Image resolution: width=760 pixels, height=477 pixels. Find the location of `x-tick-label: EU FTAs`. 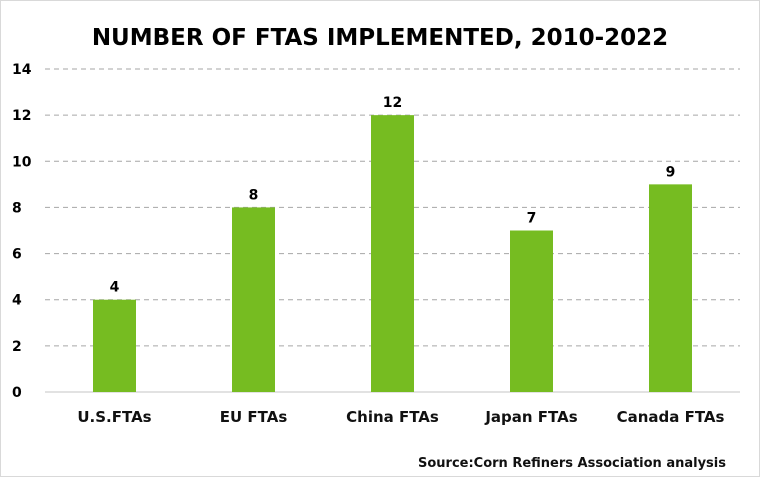

x-tick-label: EU FTAs is located at coordinates (254, 417).